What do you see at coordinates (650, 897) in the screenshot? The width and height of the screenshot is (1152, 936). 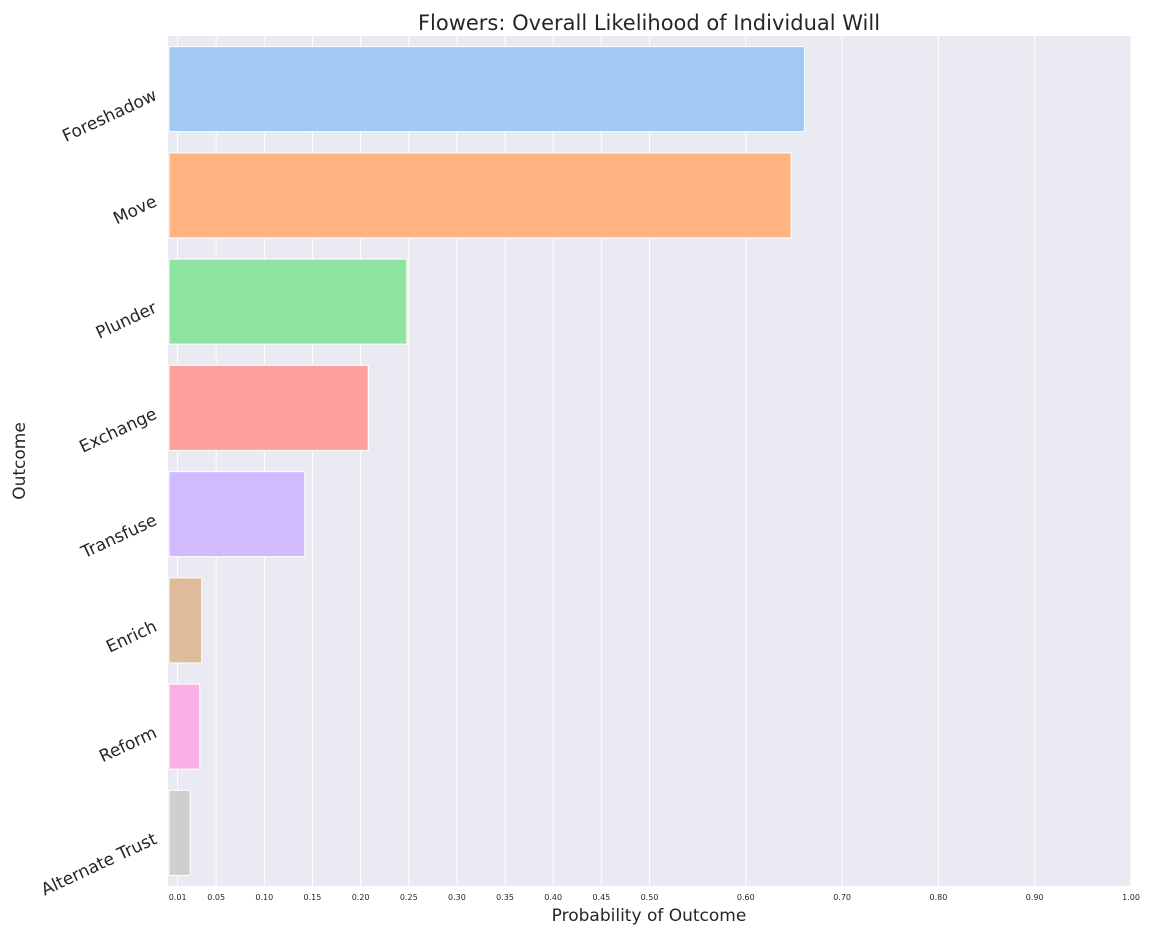 I see `x-tick-label: 0.50` at bounding box center [650, 897].